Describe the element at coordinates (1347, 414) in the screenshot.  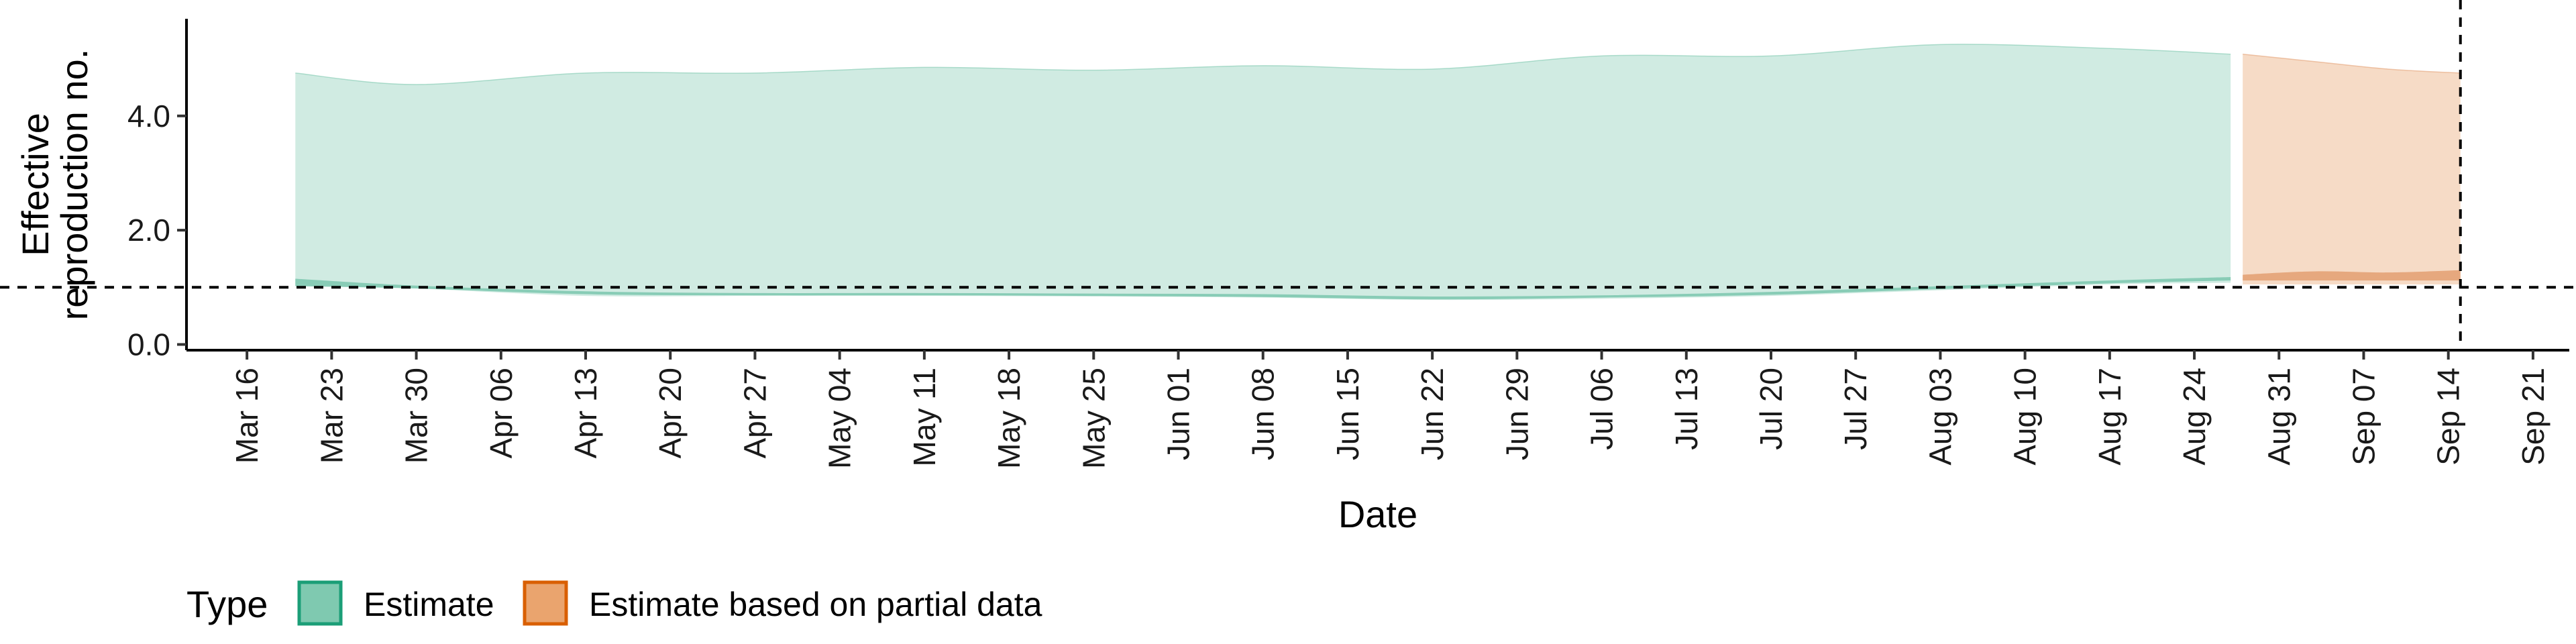
I see `x-tick-label: Jun 15` at that location.